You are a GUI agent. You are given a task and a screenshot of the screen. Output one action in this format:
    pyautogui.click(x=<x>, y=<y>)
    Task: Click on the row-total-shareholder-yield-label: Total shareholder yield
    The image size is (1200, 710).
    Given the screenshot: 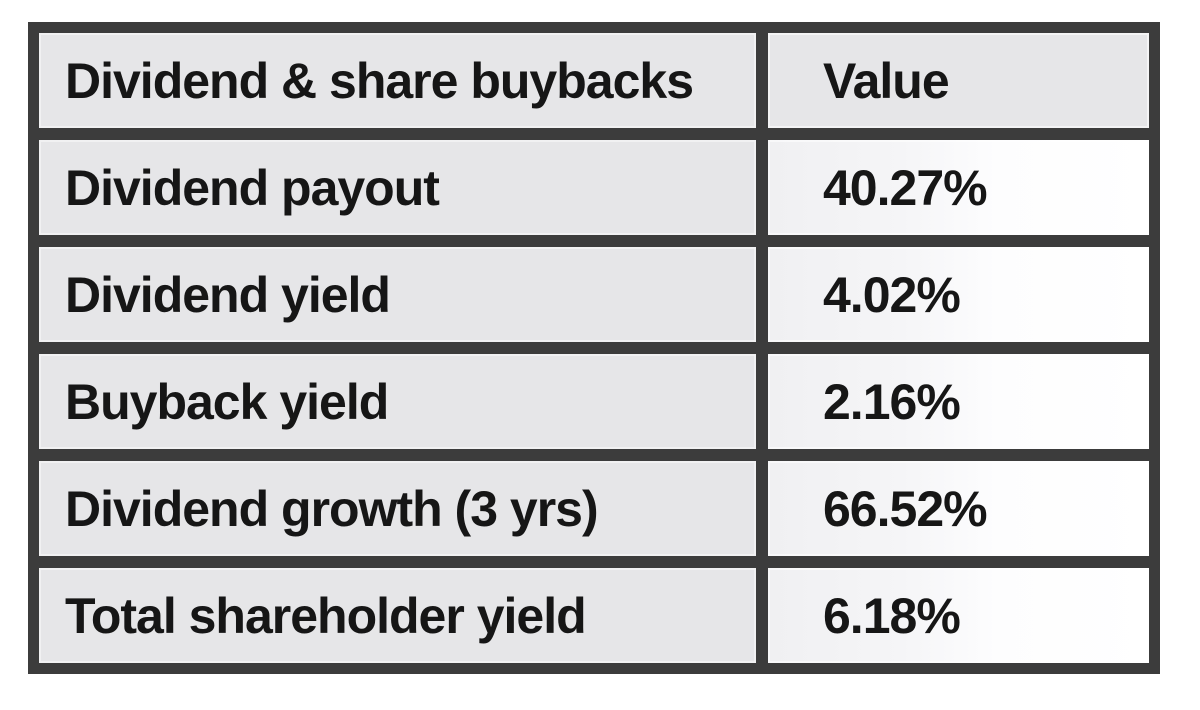 What is the action you would take?
    pyautogui.click(x=397, y=615)
    